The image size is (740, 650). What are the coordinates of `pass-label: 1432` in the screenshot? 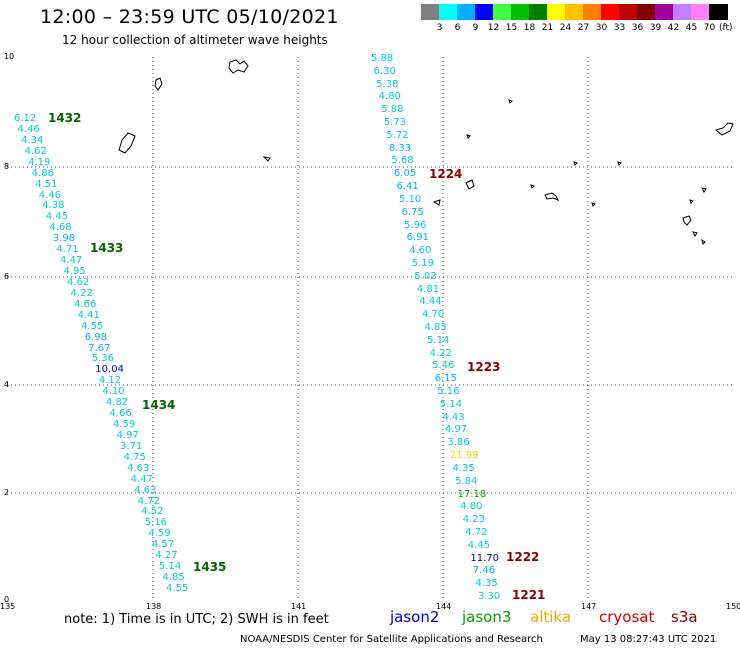 It's located at (65, 118).